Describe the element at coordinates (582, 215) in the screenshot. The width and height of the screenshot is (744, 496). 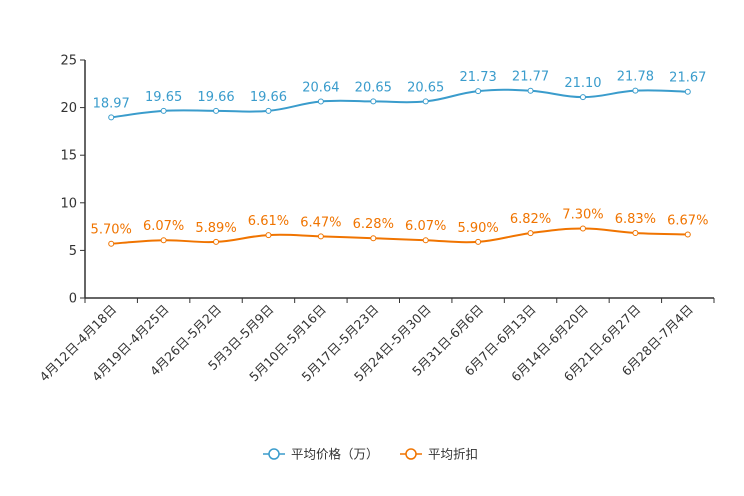
I see `data-label: 7.30%` at that location.